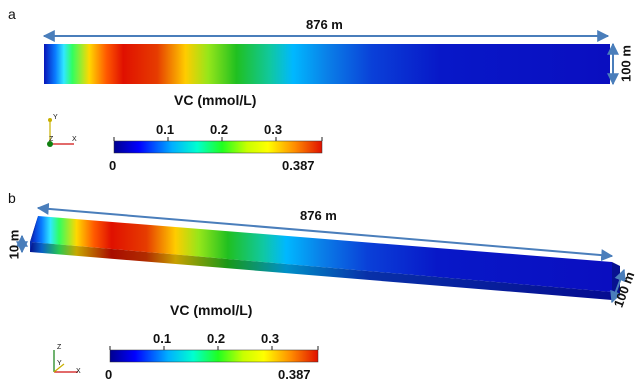 This screenshot has height=385, width=636. I want to click on width-label-a: 100 m, so click(626, 63).